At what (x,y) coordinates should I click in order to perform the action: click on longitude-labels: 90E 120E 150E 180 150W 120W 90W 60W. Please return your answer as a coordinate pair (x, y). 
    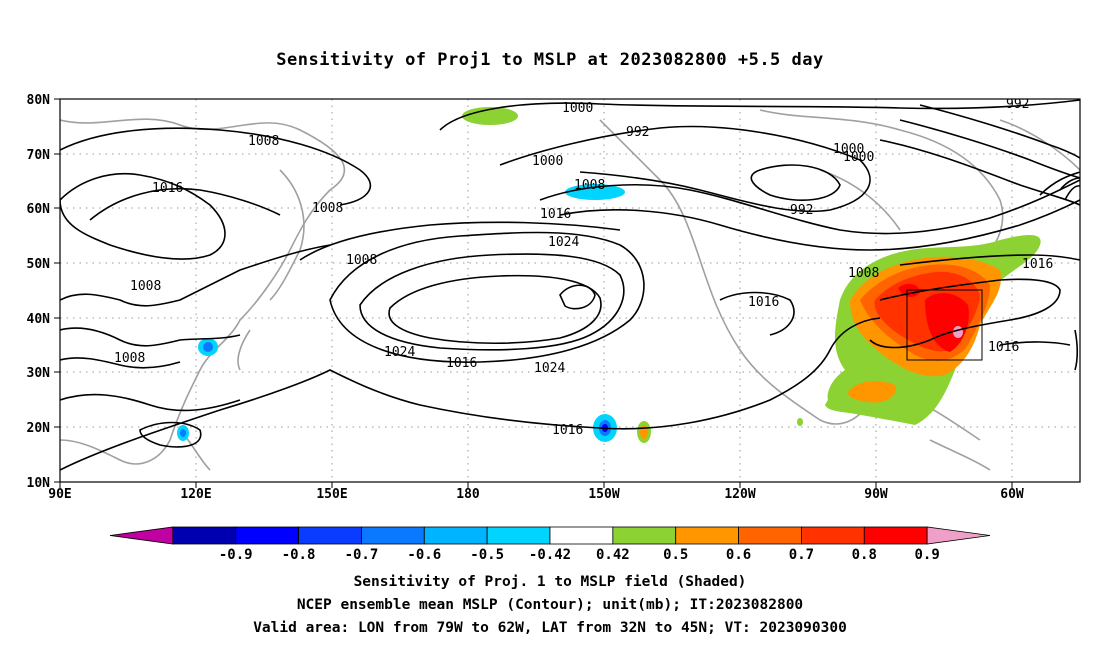
    Looking at the image, I should click on (536, 494).